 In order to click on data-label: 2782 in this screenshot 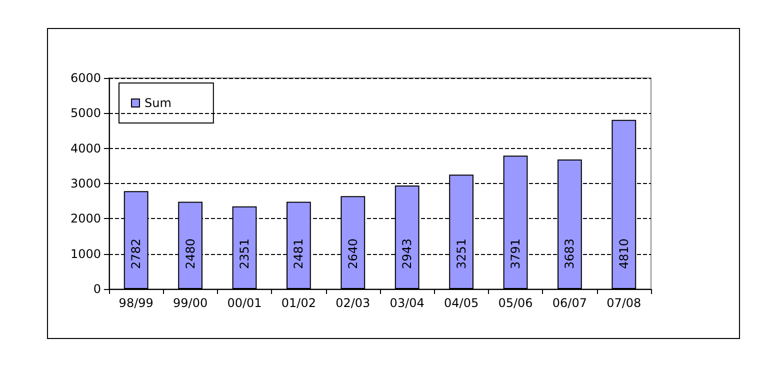, I will do `click(136, 253)`.